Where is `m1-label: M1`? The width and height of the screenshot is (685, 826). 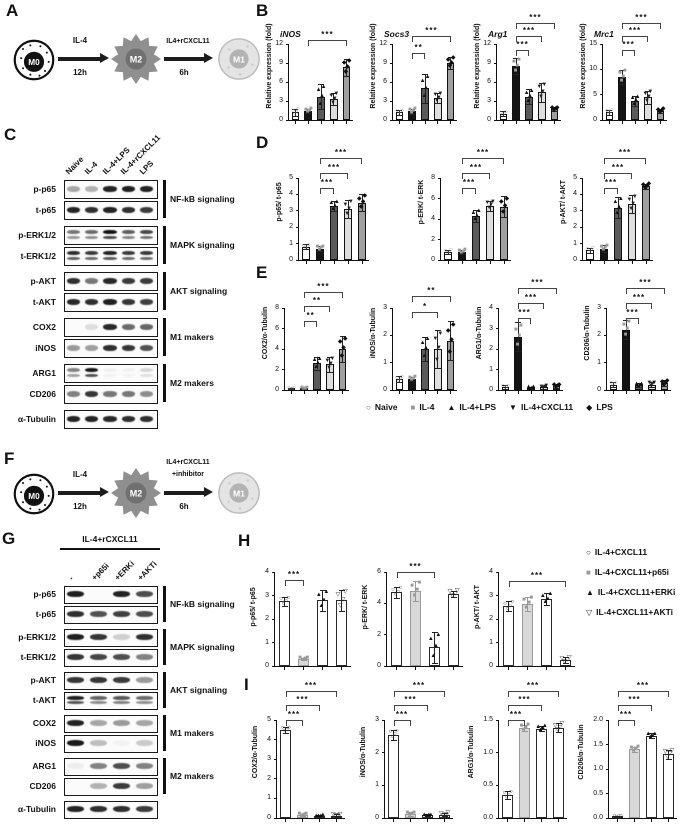 m1-label: M1 is located at coordinates (239, 493).